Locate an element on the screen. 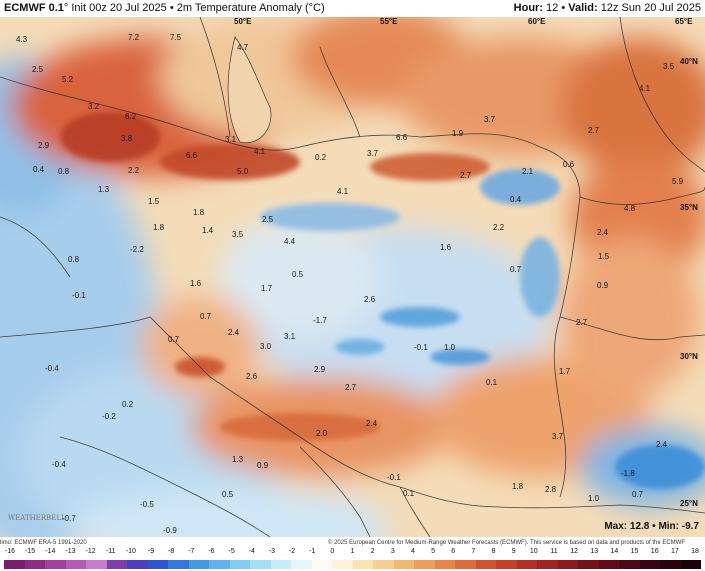 Image resolution: width=705 pixels, height=571 pixels. value-label: 1.6 is located at coordinates (196, 283).